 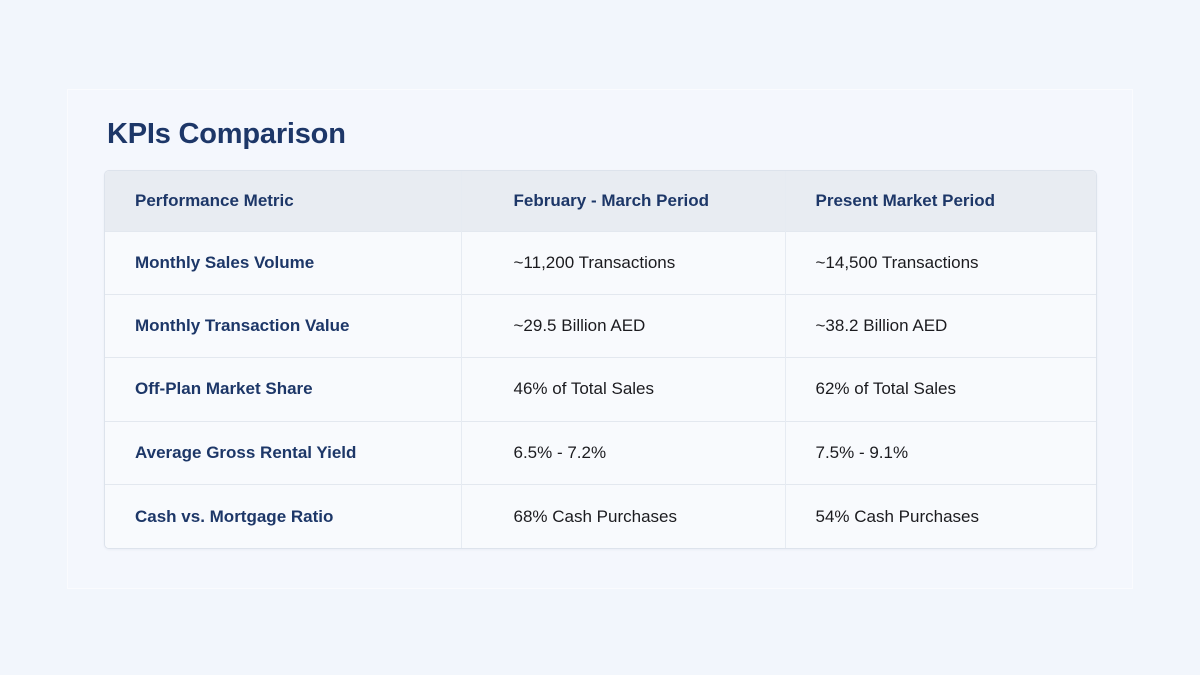 What do you see at coordinates (940, 516) in the screenshot?
I see `present-market-value: 54% Cash Purchases` at bounding box center [940, 516].